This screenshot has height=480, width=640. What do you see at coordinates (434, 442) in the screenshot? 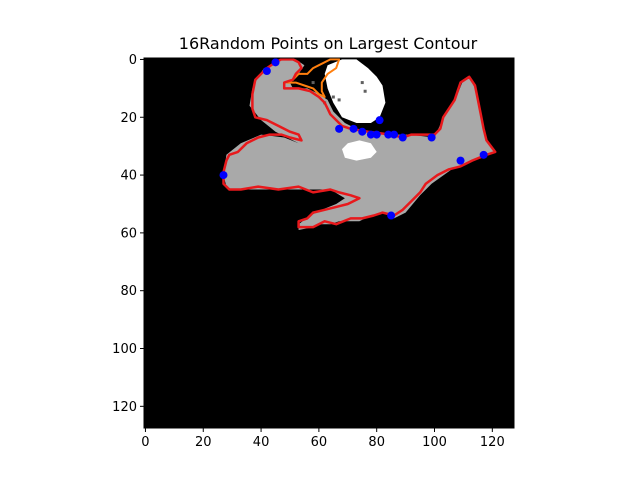
I see `x-tick-label: 100` at bounding box center [434, 442].